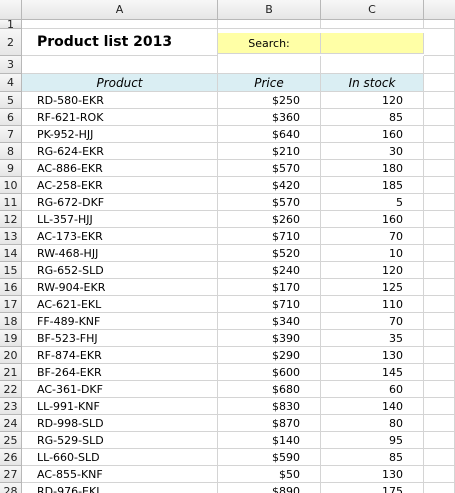 This screenshot has width=455, height=493. Describe the element at coordinates (120, 253) in the screenshot. I see `product-cell: RW-468-HJJ` at that location.